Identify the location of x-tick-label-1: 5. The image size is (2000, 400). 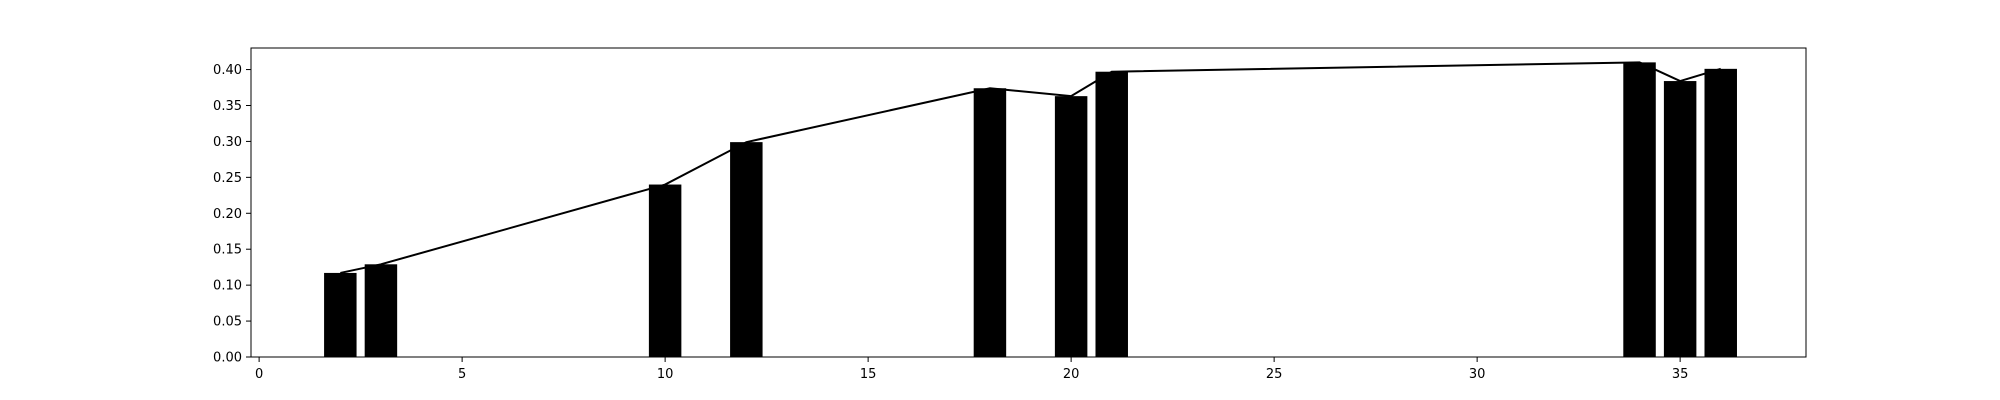
(462, 374).